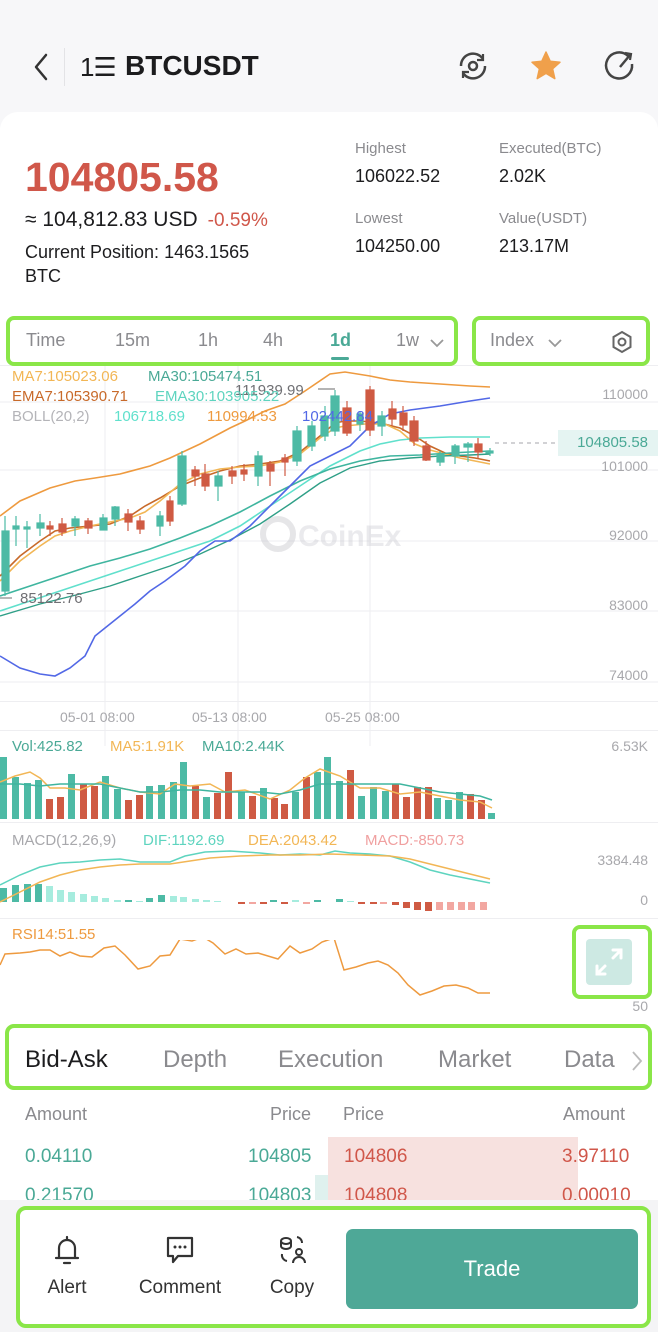  Describe the element at coordinates (331, 1059) in the screenshot. I see `tab-execution: Execution` at that location.